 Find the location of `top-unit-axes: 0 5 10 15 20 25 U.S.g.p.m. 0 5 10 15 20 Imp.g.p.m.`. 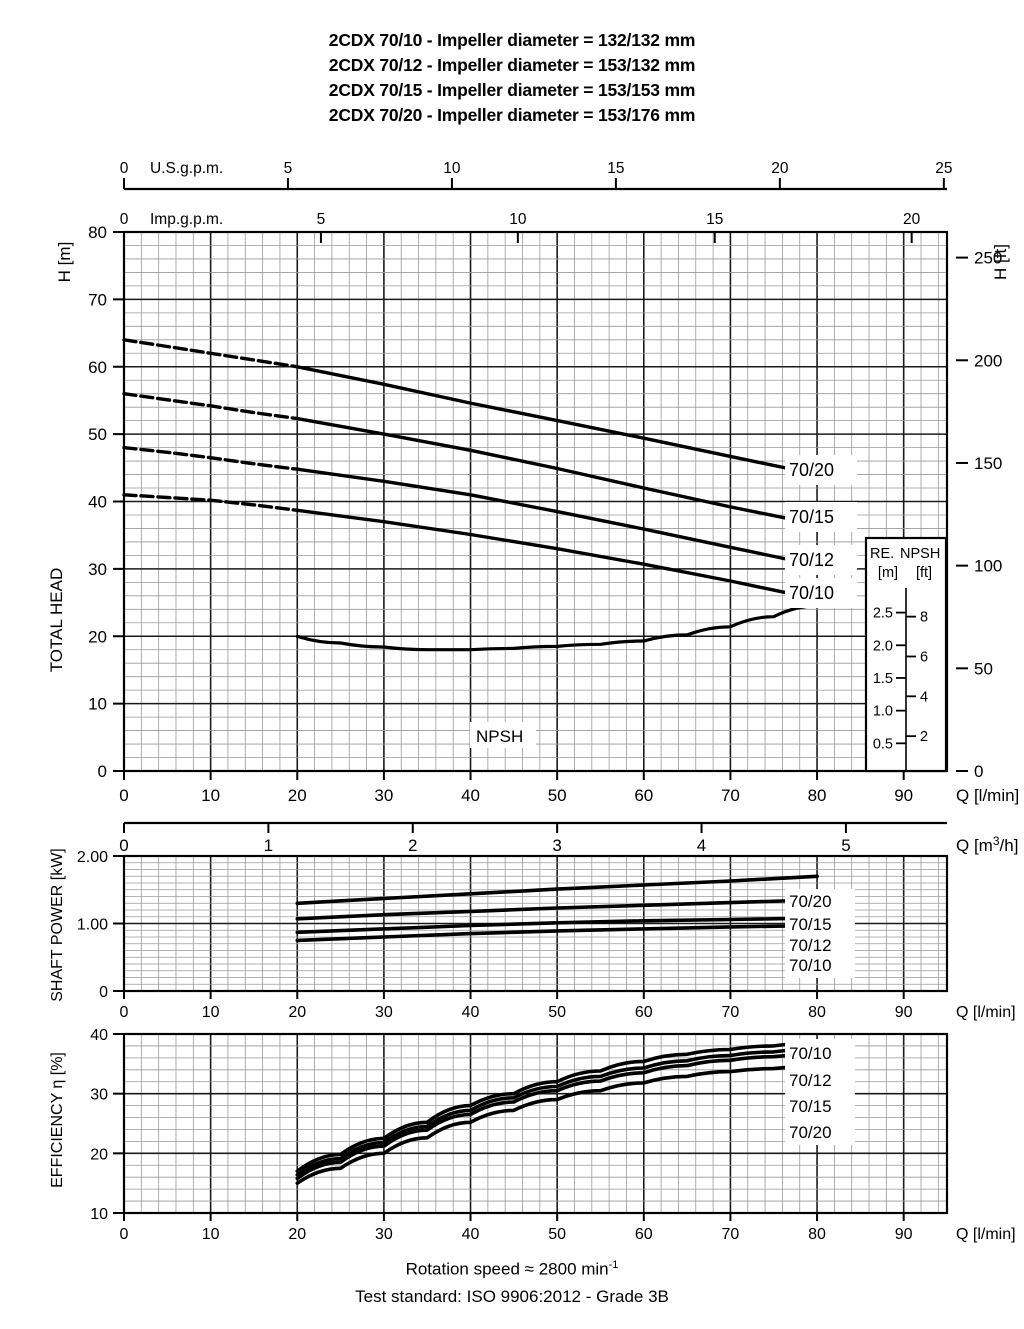

top-unit-axes: 0 5 10 15 20 25 U.S.g.p.m. 0 5 10 15 20 Imp.g.p.m. is located at coordinates (536, 201).